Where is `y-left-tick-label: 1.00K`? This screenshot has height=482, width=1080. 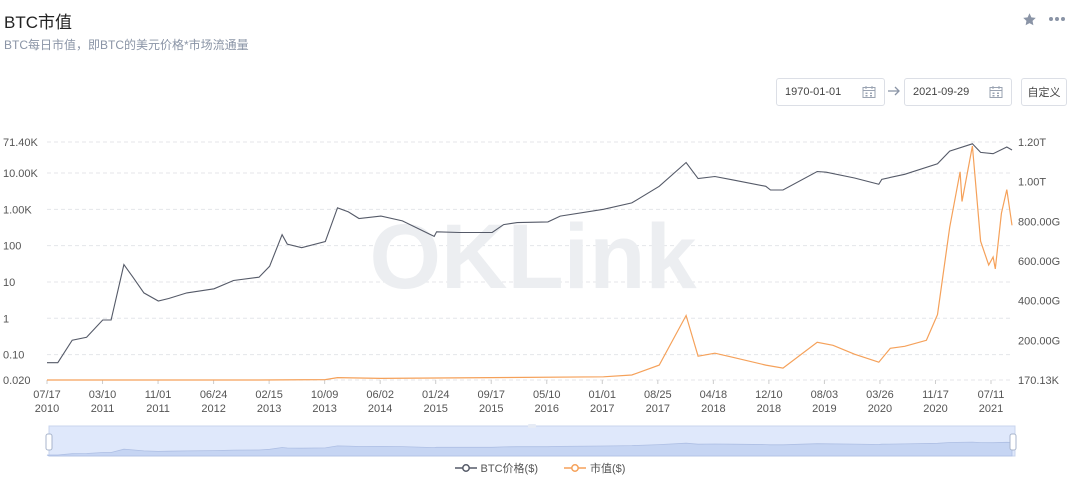
y-left-tick-label: 1.00K is located at coordinates (17, 210).